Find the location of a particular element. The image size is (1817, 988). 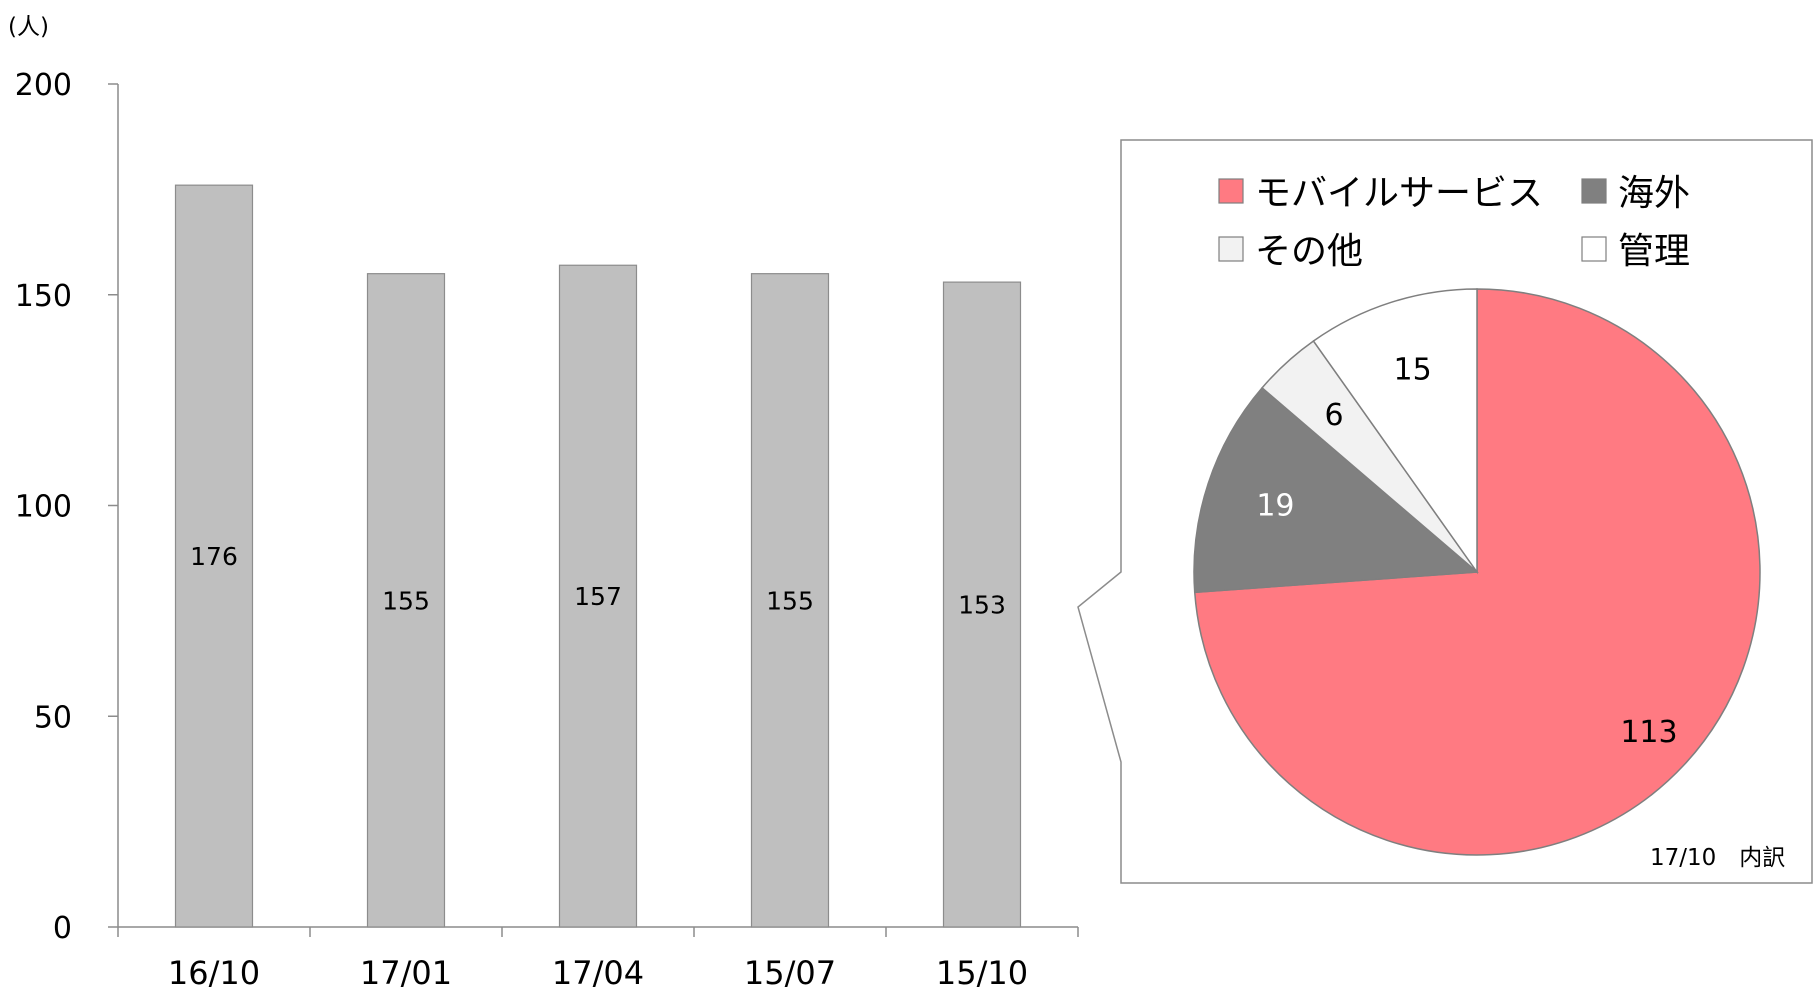

pie-slice-label: 19 is located at coordinates (1275, 506).